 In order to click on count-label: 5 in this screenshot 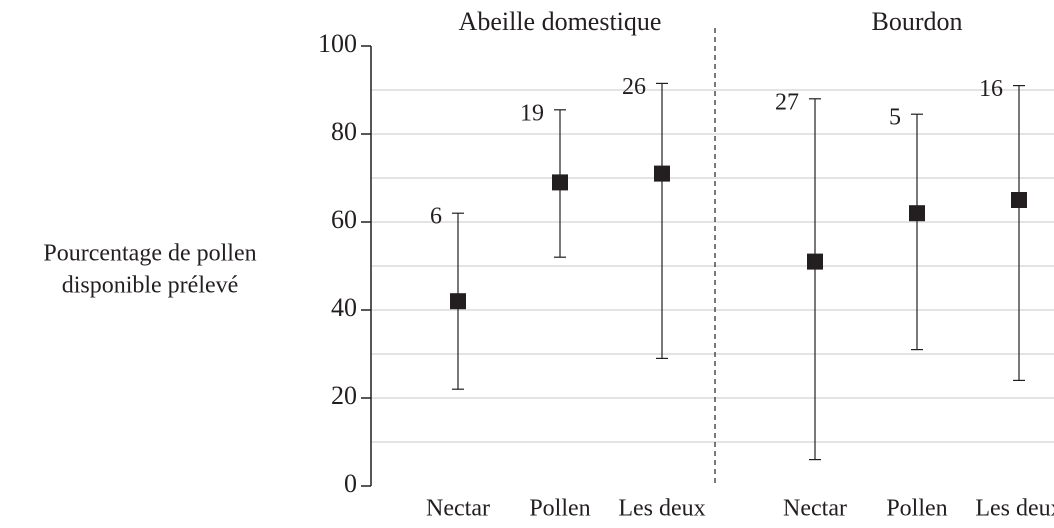, I will do `click(895, 118)`.